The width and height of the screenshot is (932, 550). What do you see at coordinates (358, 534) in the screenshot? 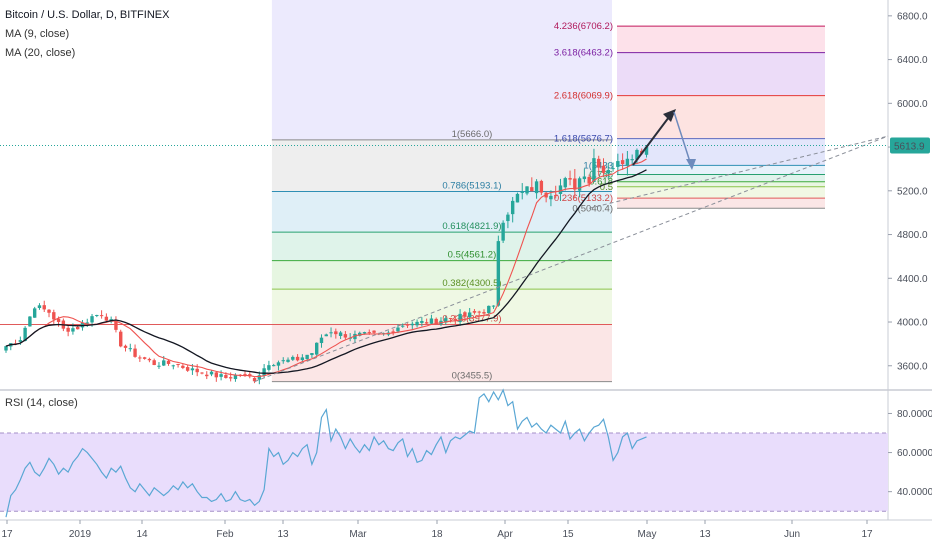
I see `time-tick-label: Mar` at bounding box center [358, 534].